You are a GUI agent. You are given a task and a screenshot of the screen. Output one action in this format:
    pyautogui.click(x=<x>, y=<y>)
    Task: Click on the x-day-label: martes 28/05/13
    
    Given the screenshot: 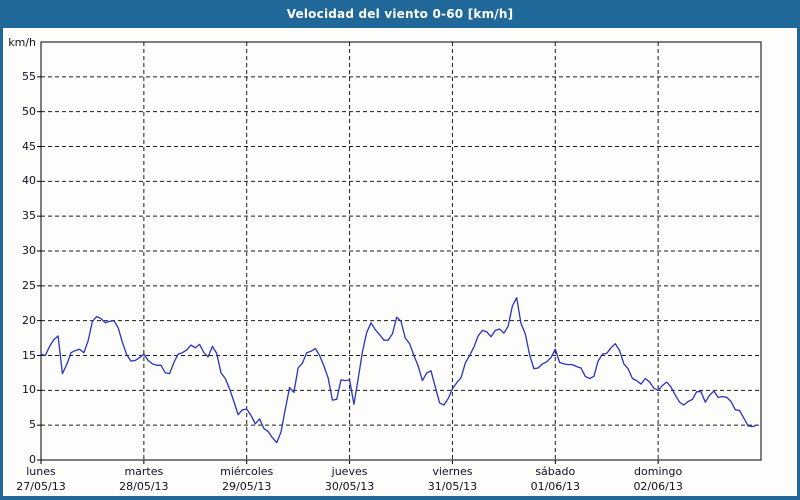 What is the action you would take?
    pyautogui.click(x=144, y=480)
    